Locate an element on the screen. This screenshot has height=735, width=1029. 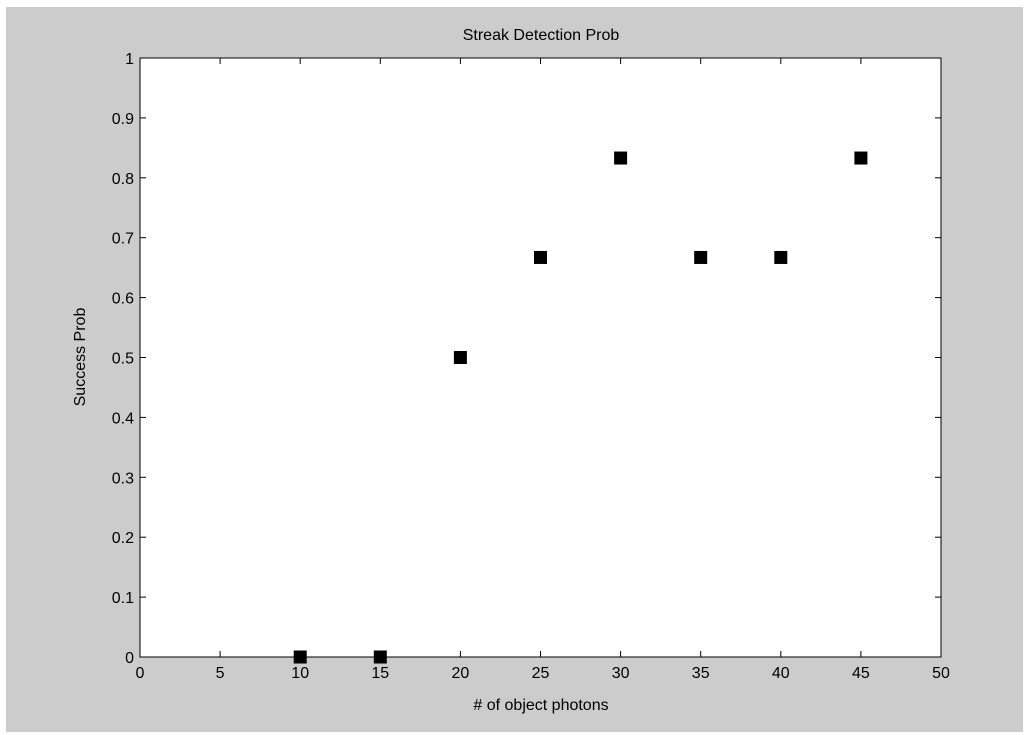
x-tick-label: 45 is located at coordinates (861, 673).